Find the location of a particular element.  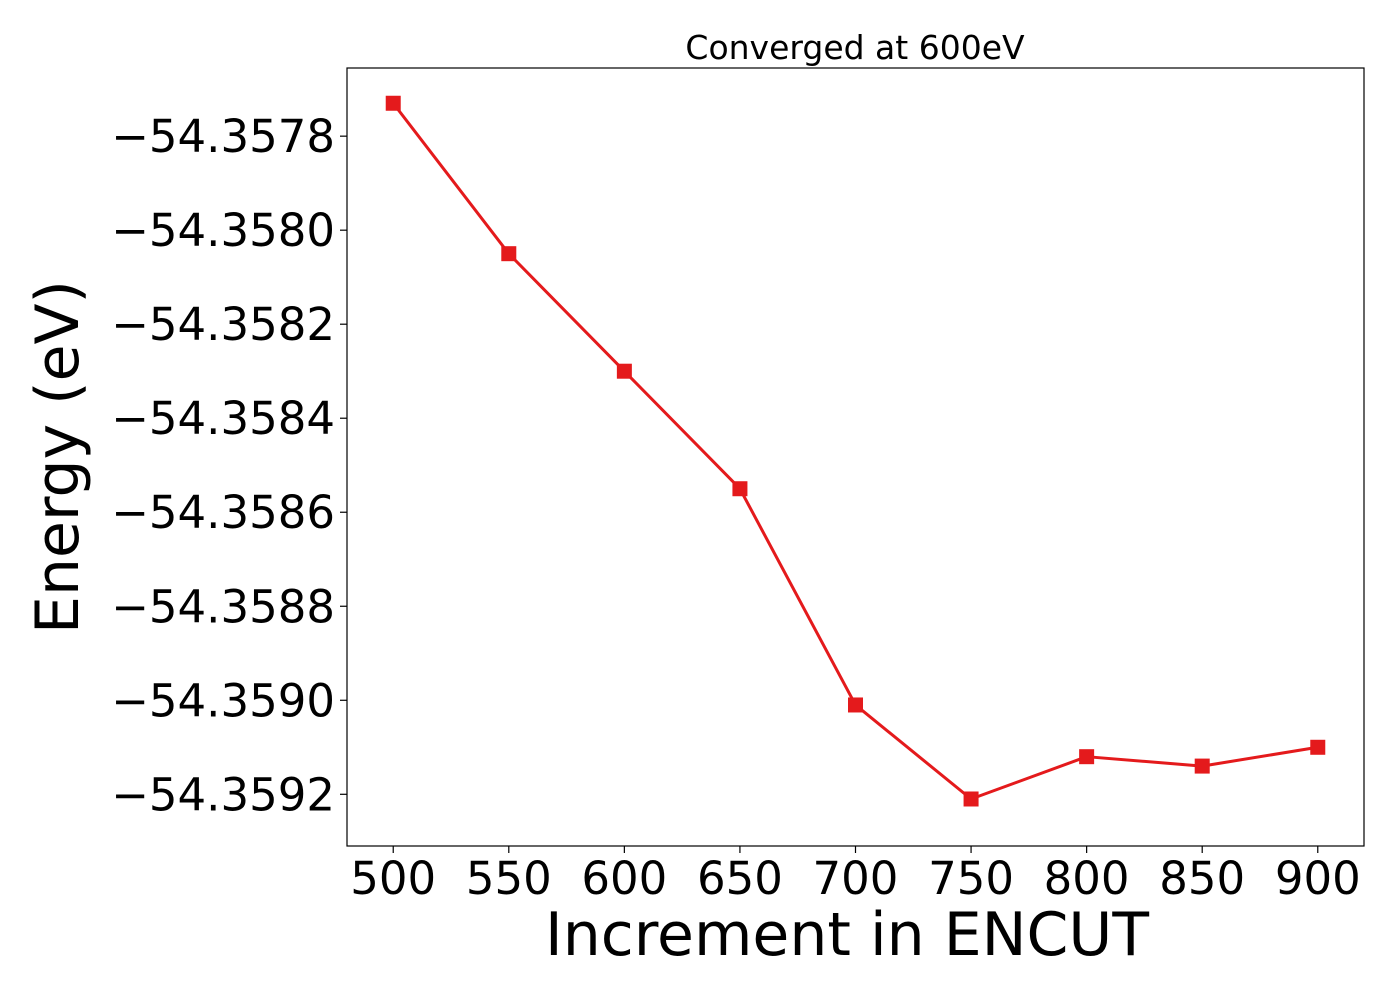

y-tick-label: −54.3580 is located at coordinates (223, 230).